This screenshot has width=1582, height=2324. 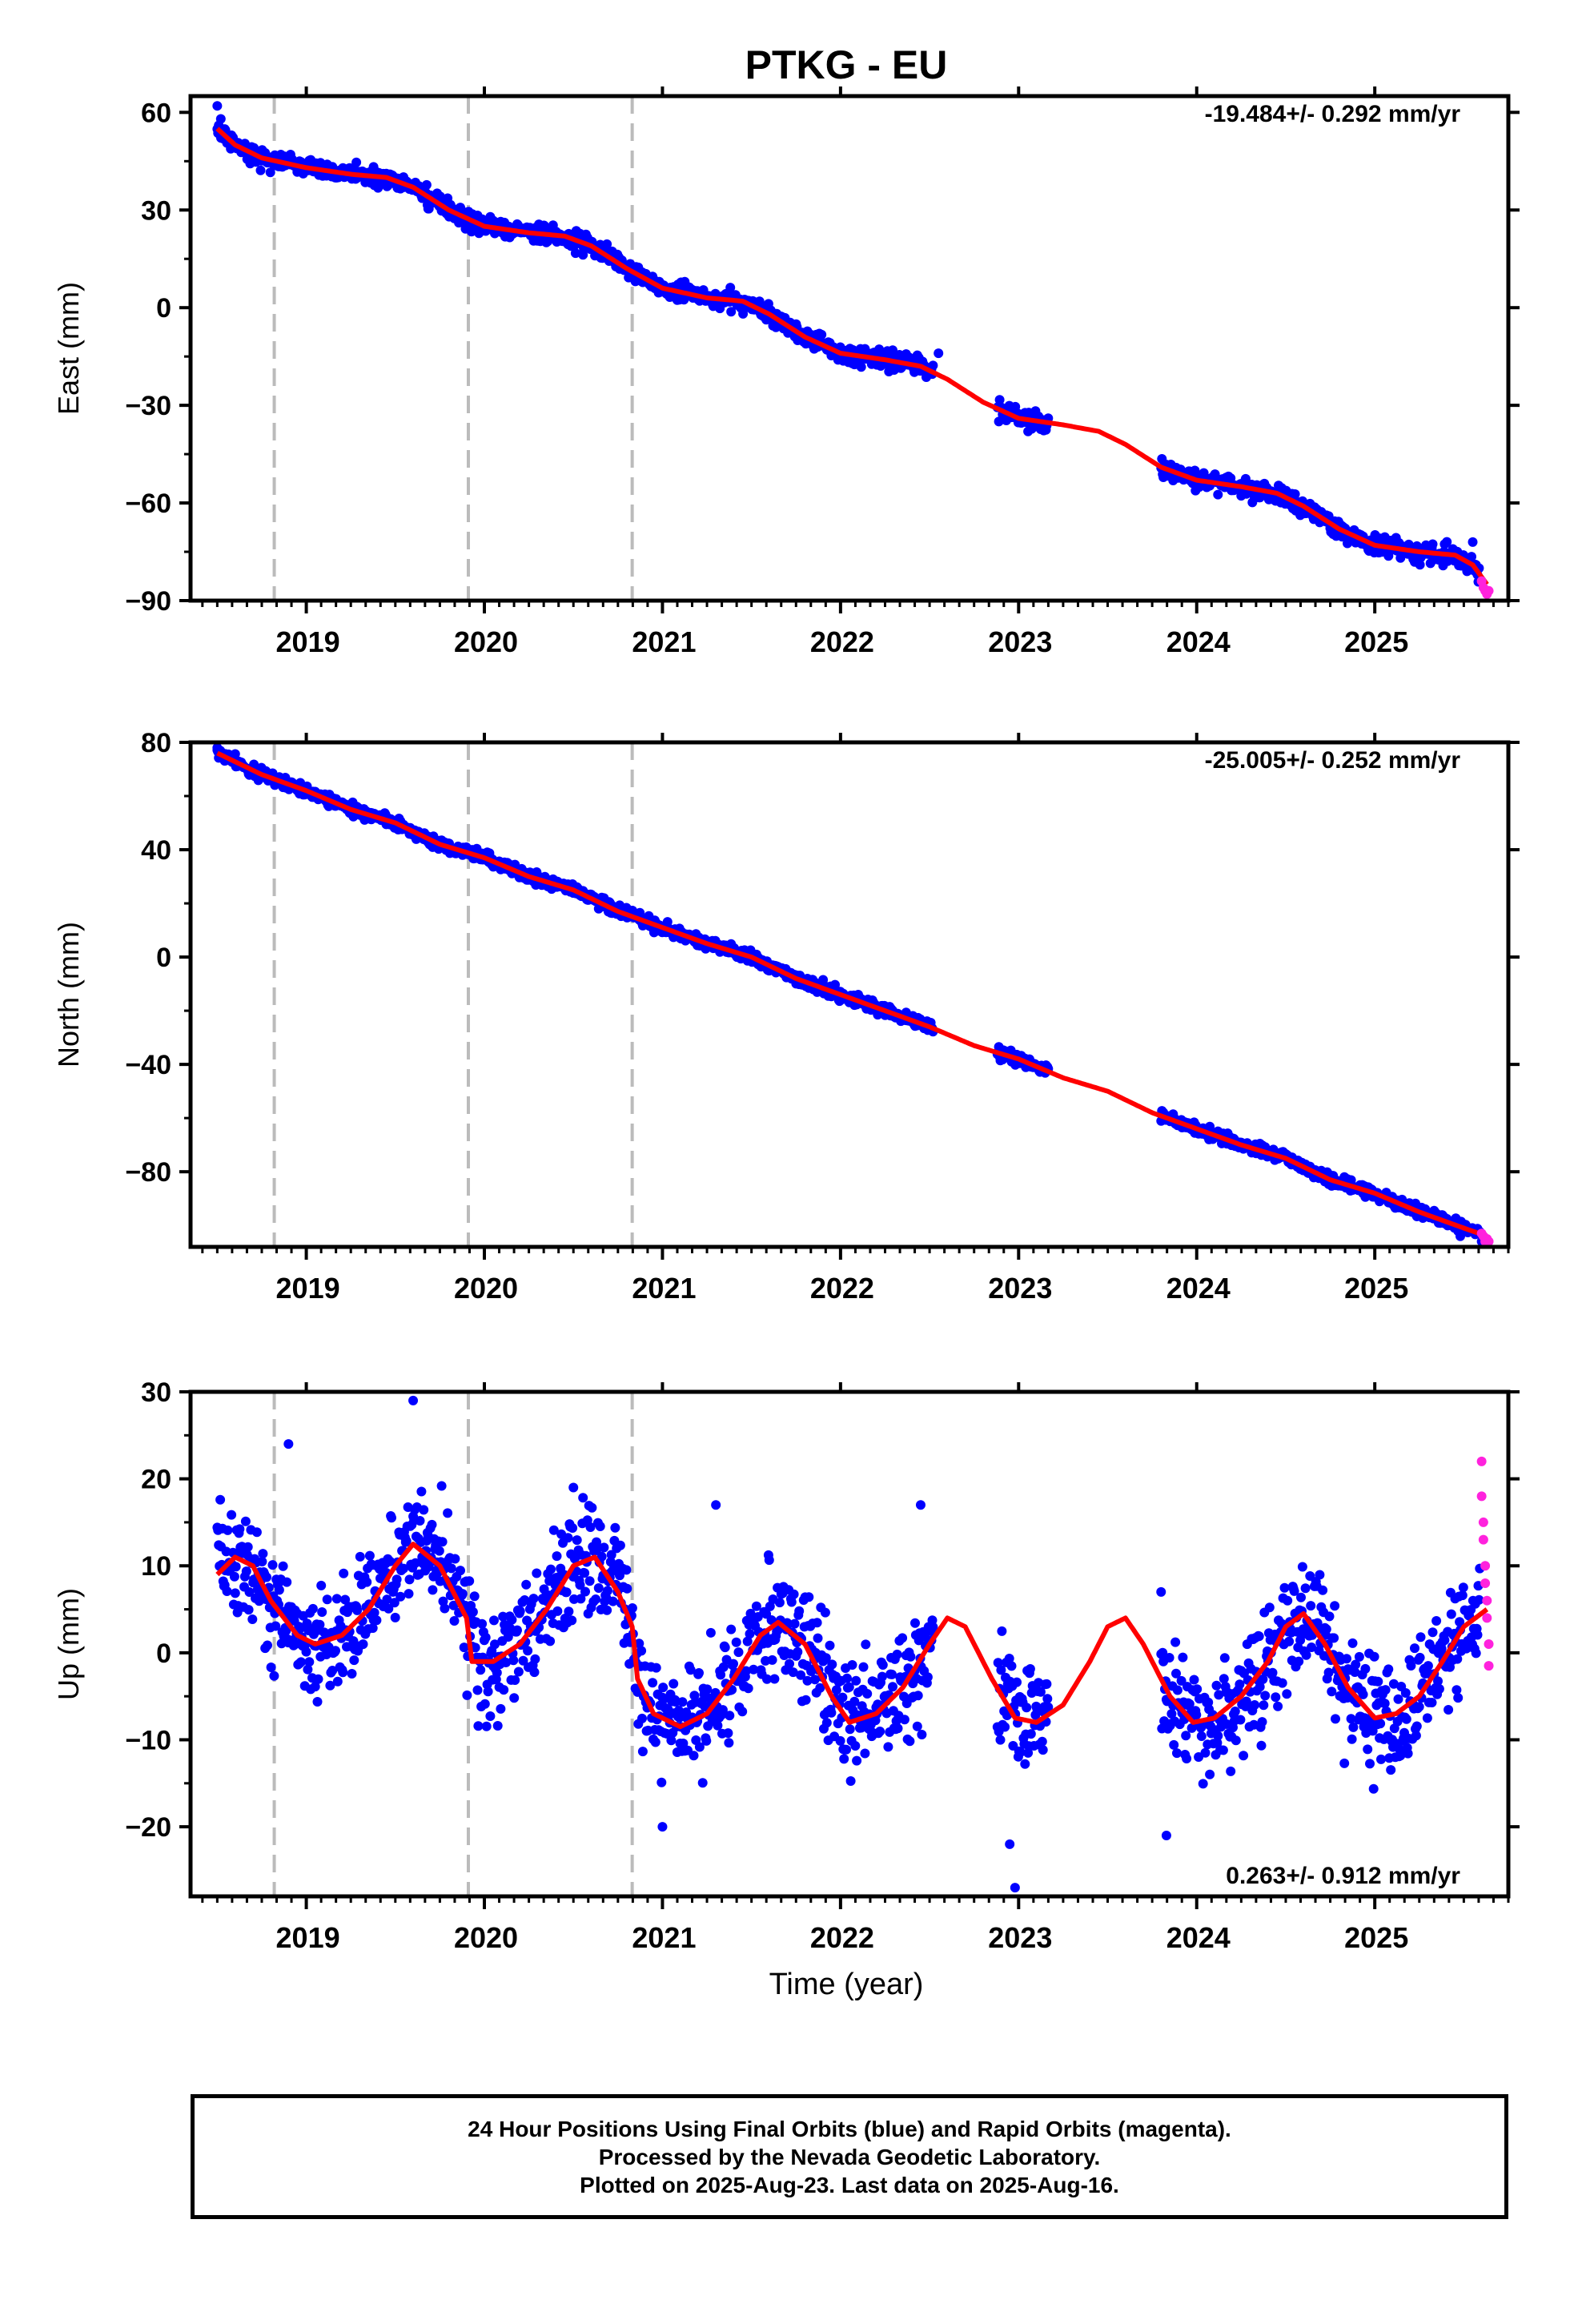 I want to click on x-tick-label: 2019, so click(x=308, y=641).